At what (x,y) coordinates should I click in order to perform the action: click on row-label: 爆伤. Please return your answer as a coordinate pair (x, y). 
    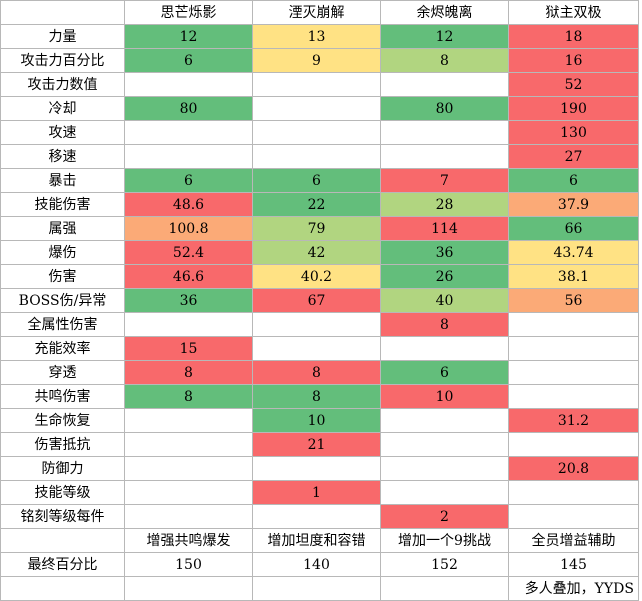
    Looking at the image, I should click on (62, 252).